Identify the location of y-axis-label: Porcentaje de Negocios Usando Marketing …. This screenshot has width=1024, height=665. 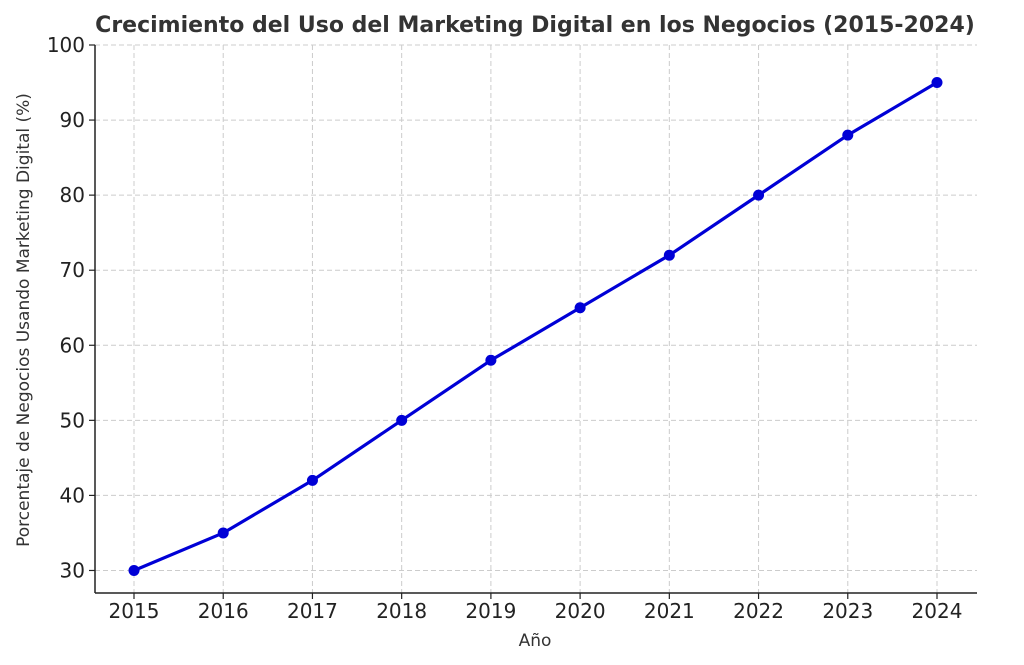
(24, 320).